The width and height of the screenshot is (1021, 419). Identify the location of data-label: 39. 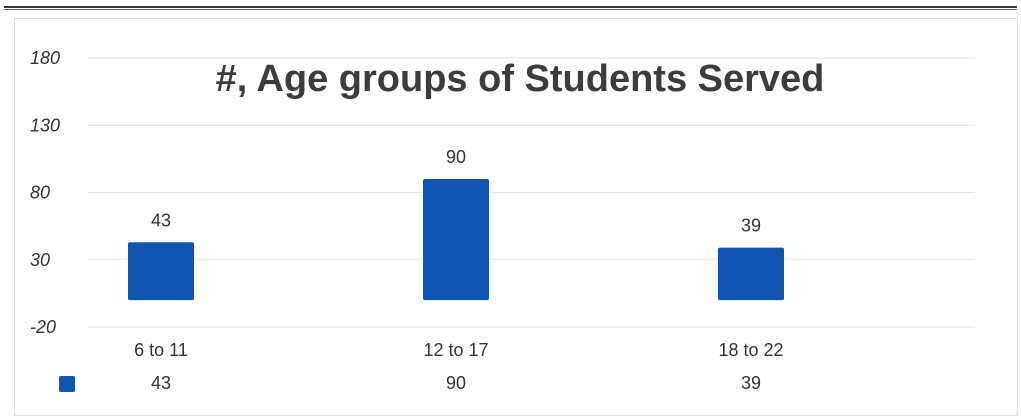
(751, 226).